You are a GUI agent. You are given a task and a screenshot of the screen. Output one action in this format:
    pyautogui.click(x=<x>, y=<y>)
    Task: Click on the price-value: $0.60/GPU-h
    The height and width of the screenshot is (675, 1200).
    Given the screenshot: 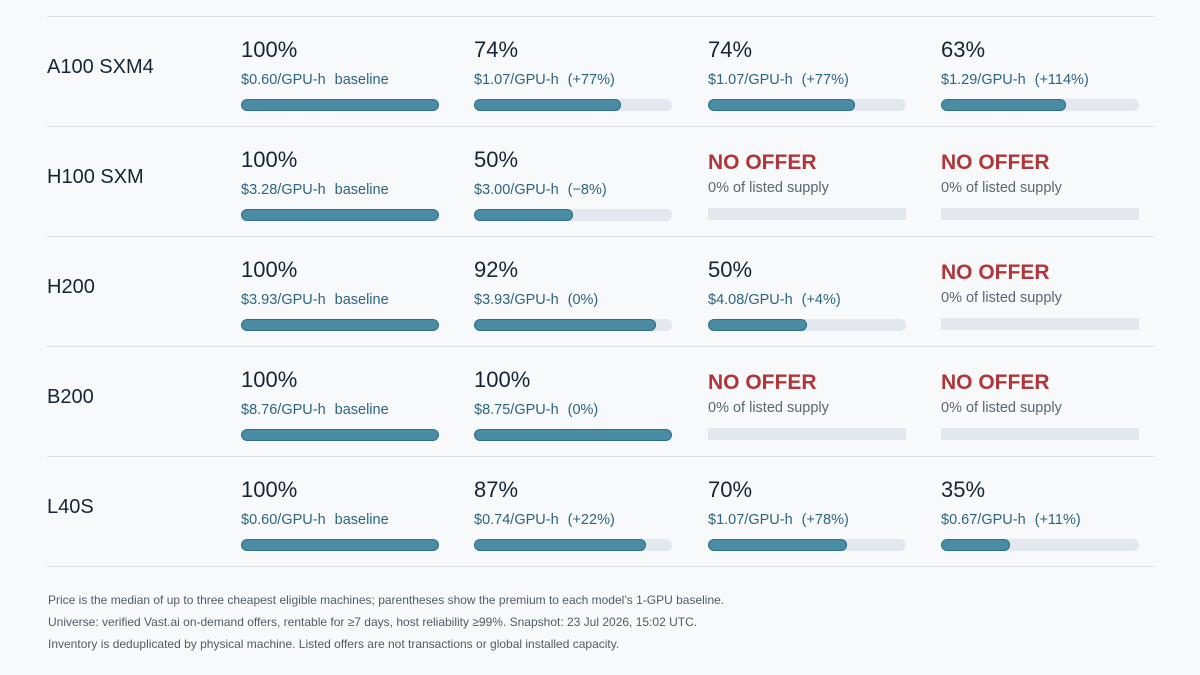 What is the action you would take?
    pyautogui.click(x=283, y=520)
    